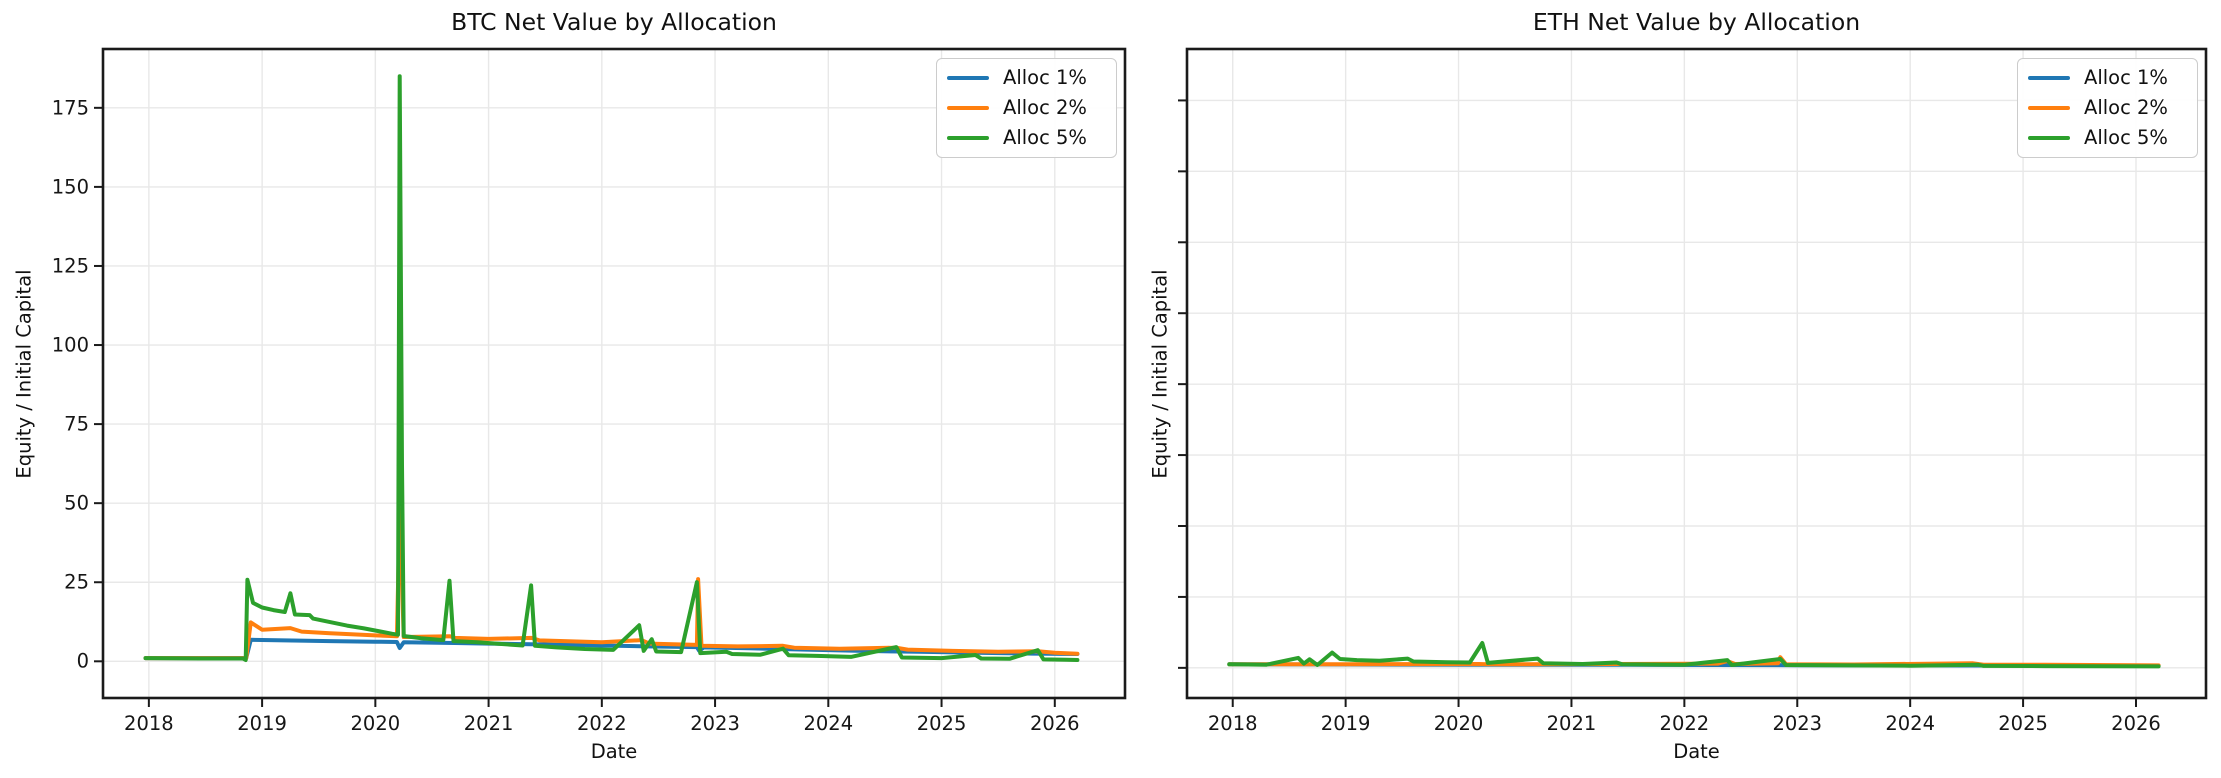 The width and height of the screenshot is (2221, 778). Describe the element at coordinates (614, 751) in the screenshot. I see `btc-x-axis-label: Date` at that location.